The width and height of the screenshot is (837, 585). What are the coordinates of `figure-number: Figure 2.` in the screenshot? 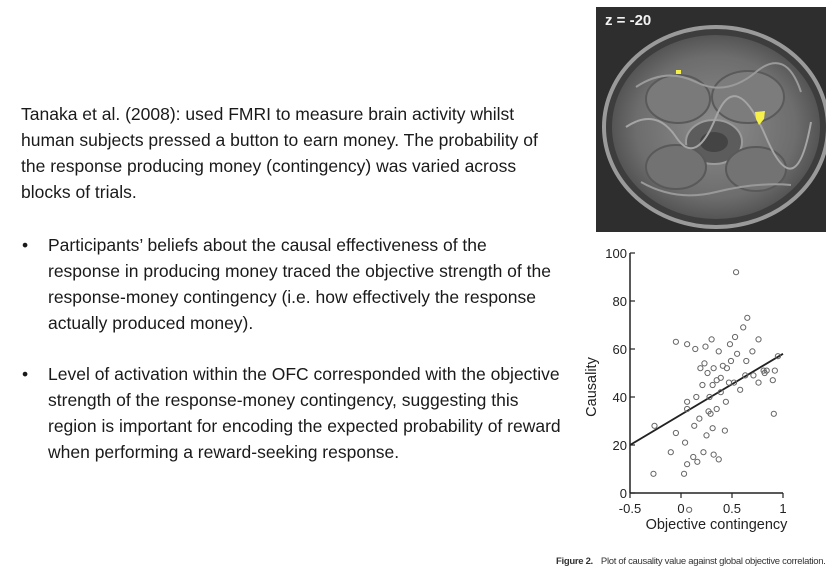 It's located at (574, 561).